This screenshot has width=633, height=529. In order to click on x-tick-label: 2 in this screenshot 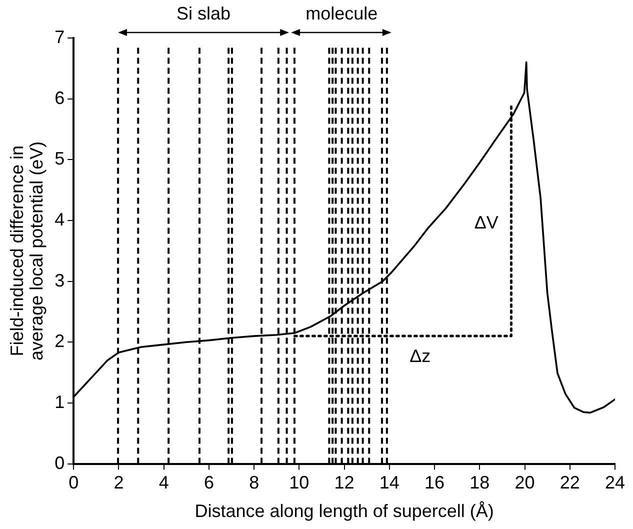, I will do `click(119, 482)`.